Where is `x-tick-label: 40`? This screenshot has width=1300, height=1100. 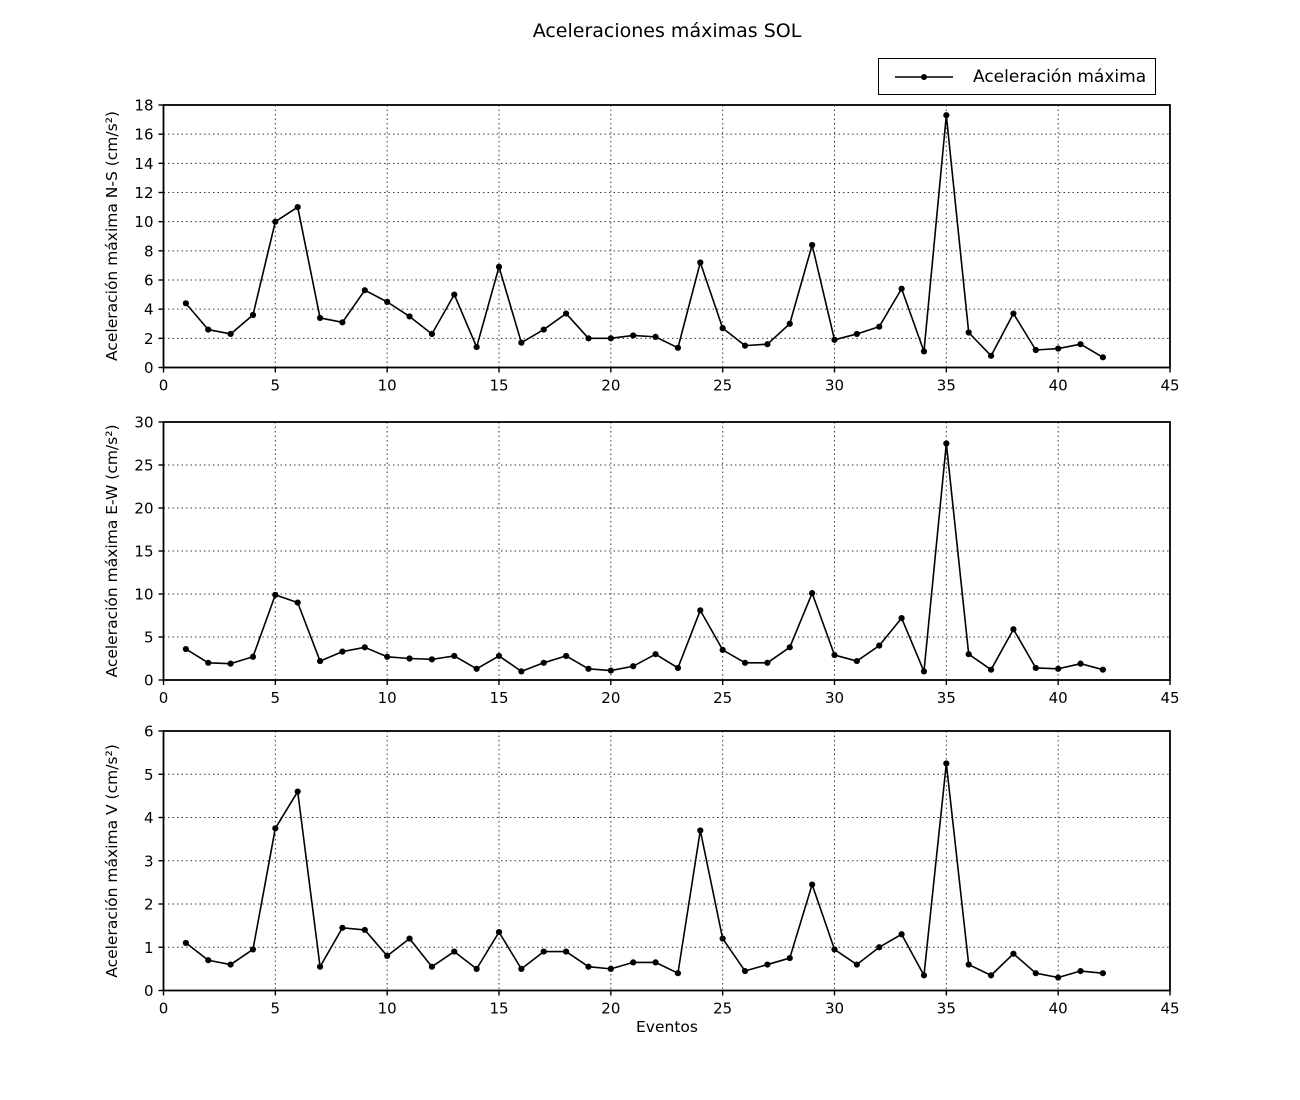 x-tick-label: 40 is located at coordinates (1058, 386).